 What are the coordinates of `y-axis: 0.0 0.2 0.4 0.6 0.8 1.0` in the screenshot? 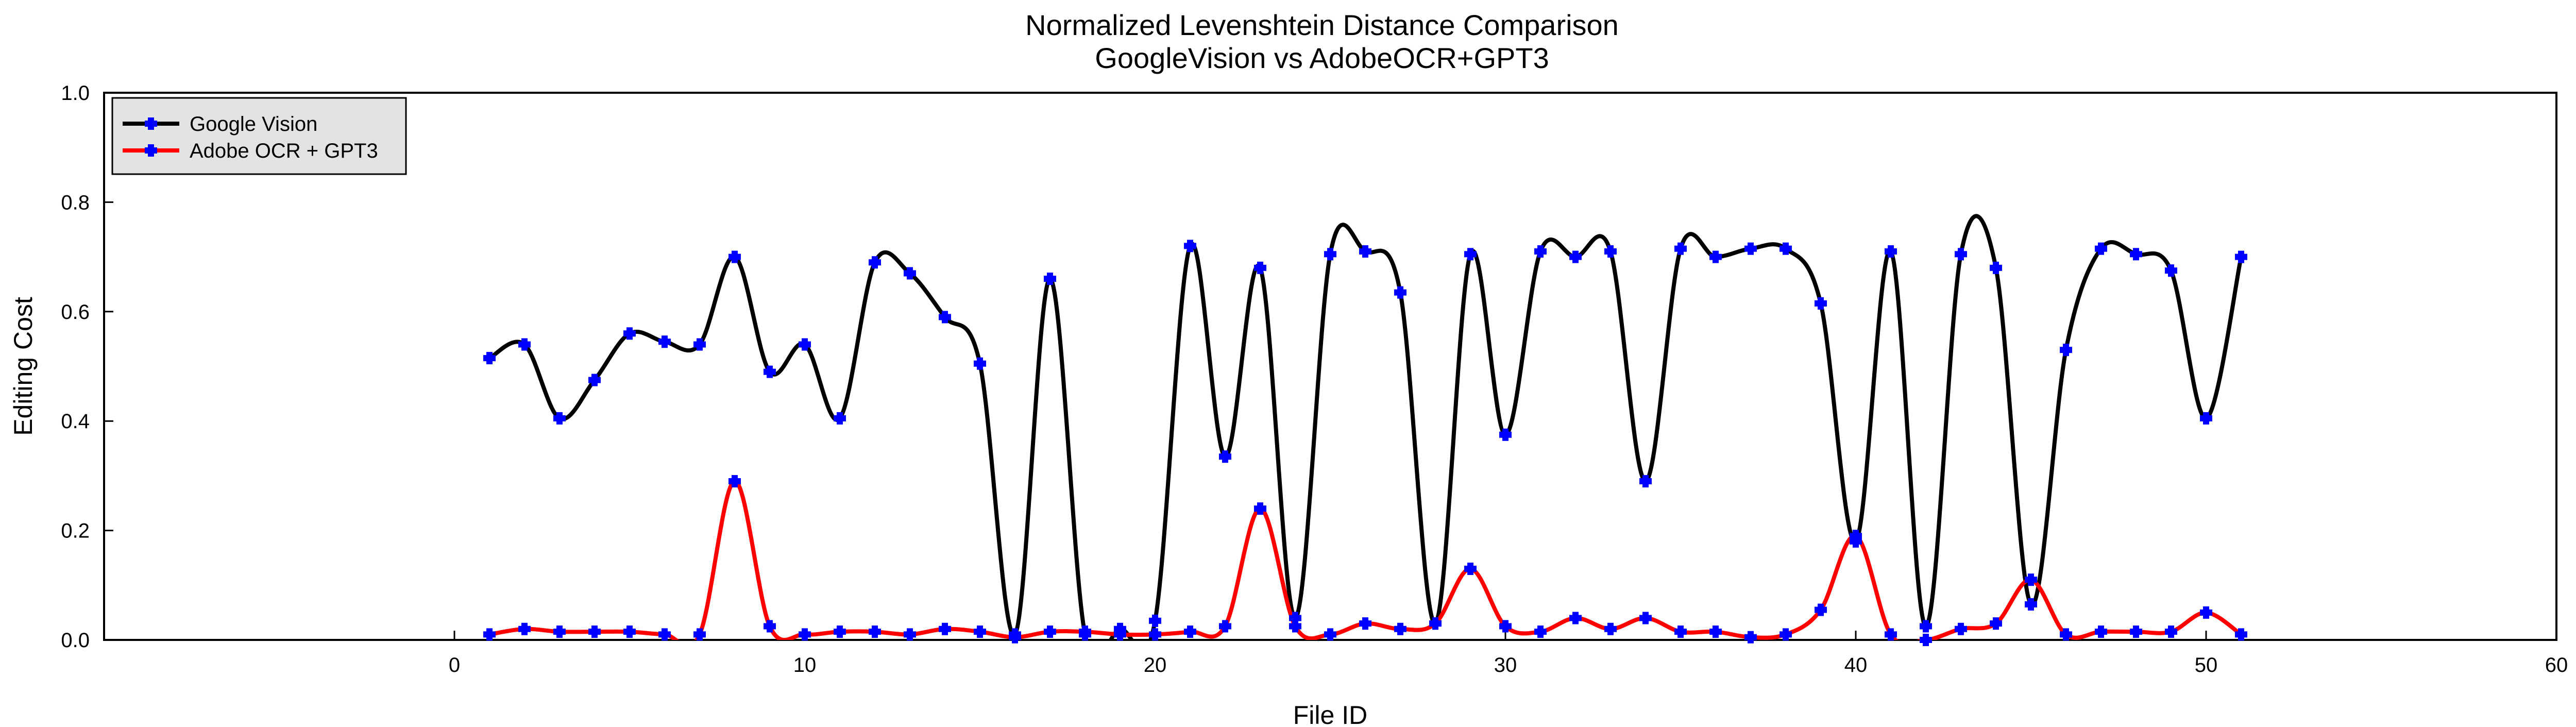 It's located at (87, 367).